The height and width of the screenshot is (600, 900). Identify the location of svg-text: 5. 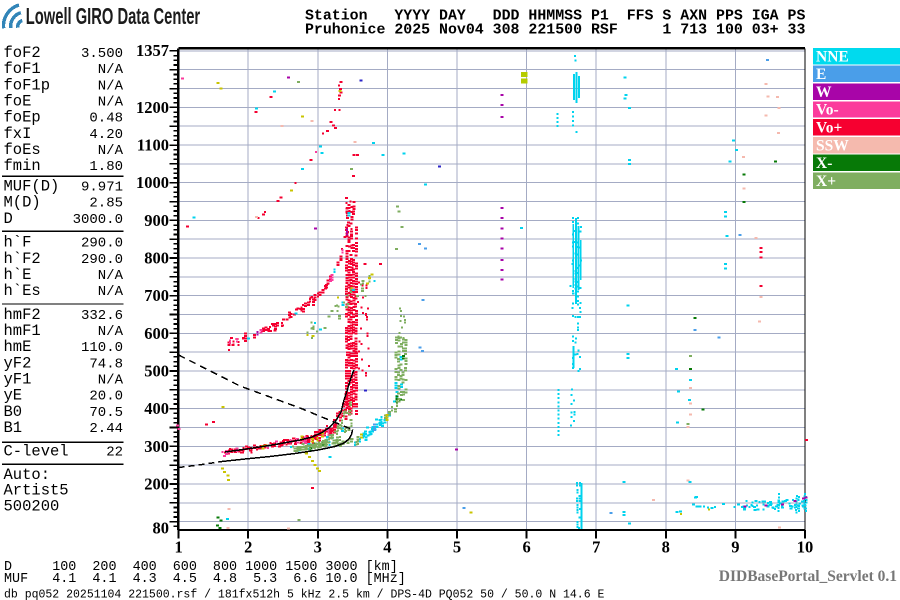
(457, 547).